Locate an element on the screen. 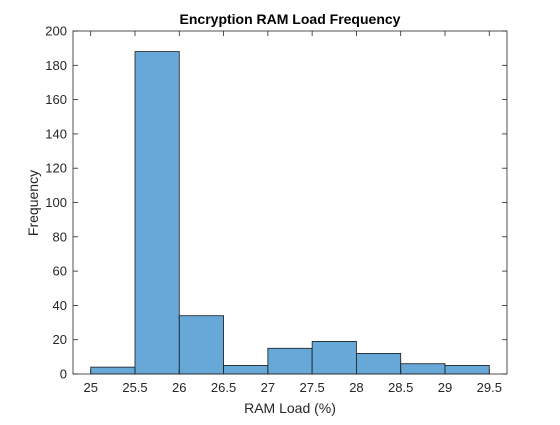 Image resolution: width=560 pixels, height=425 pixels. y-tick-label: 60 is located at coordinates (60, 271).